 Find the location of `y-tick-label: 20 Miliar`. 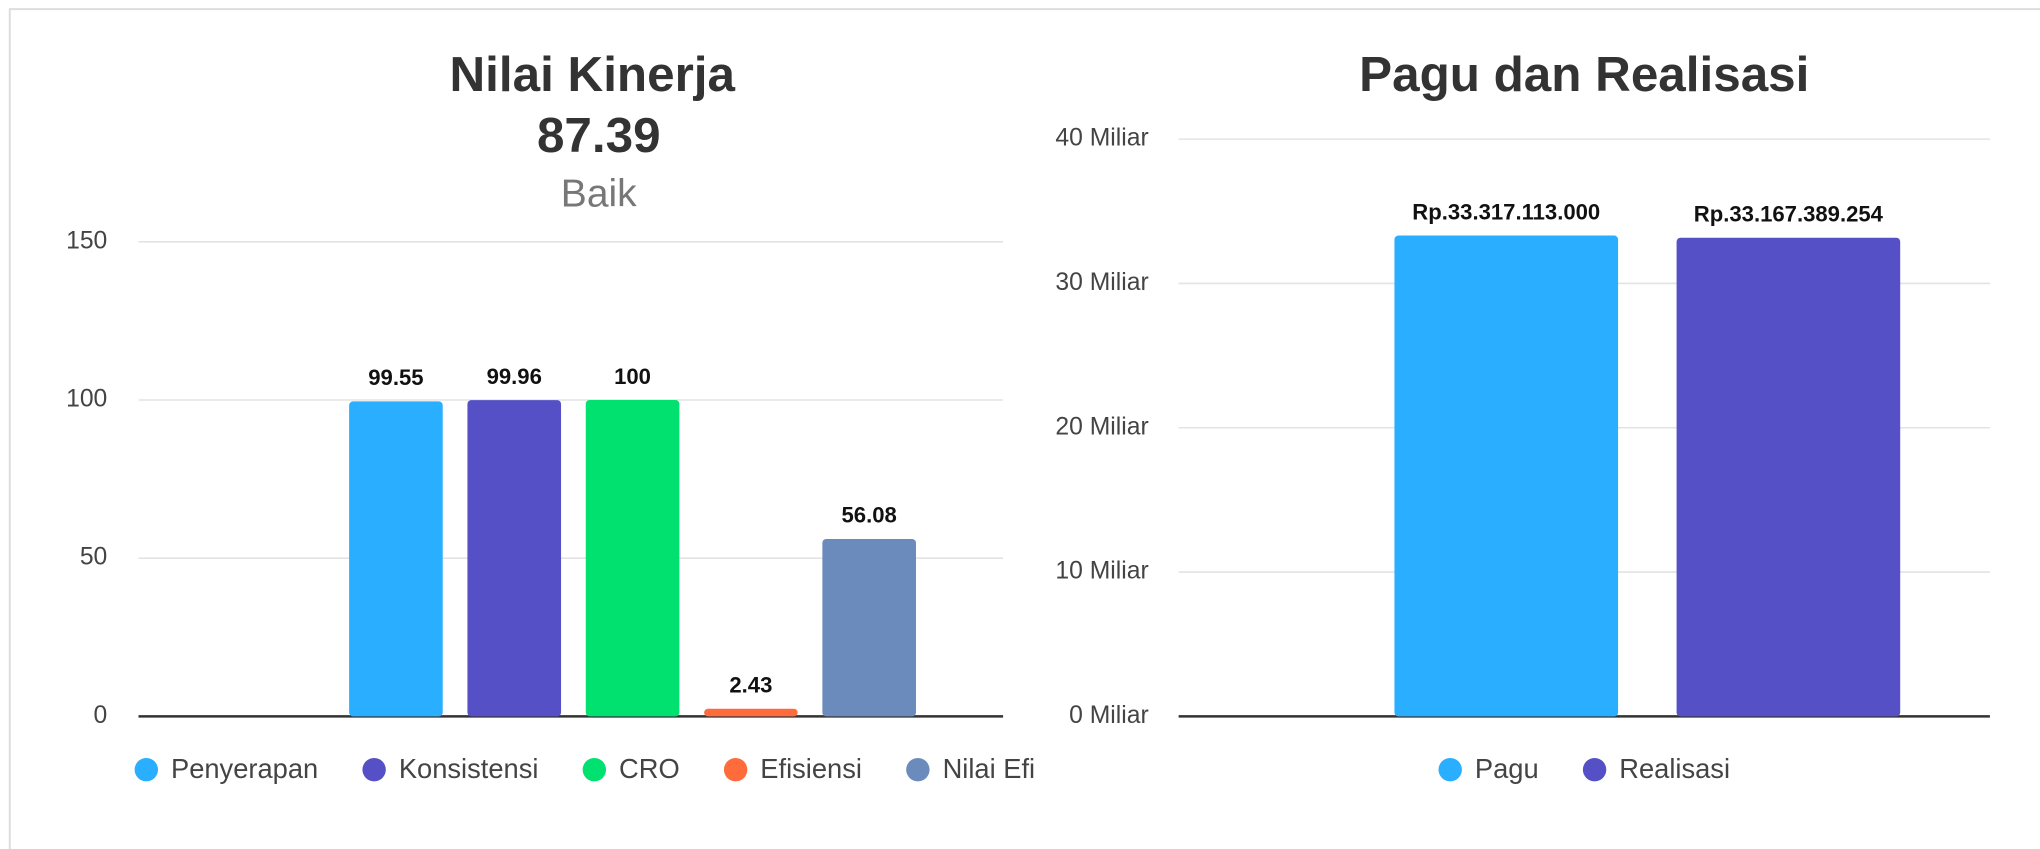

y-tick-label: 20 Miliar is located at coordinates (1101, 426).